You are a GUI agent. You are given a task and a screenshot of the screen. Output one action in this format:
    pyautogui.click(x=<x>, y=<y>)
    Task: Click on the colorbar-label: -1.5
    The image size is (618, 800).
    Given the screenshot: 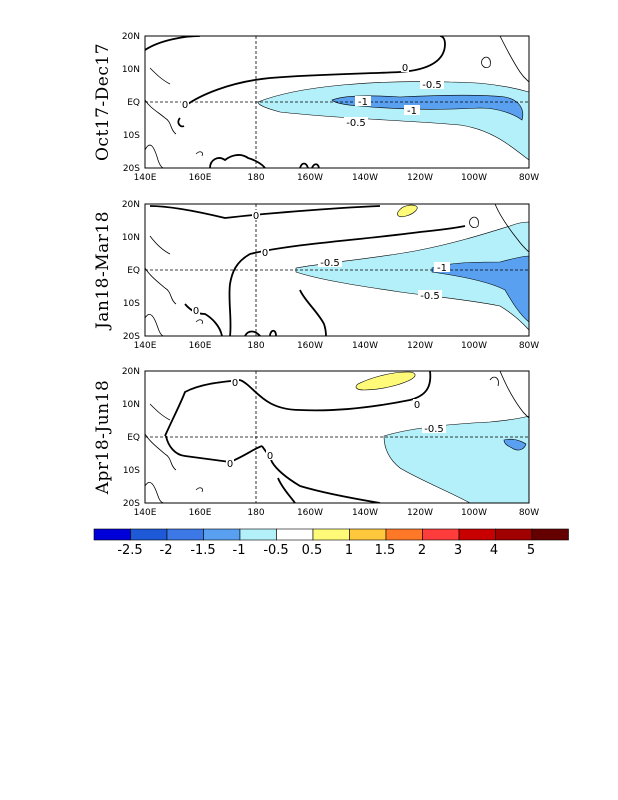 What is the action you would take?
    pyautogui.click(x=202, y=550)
    